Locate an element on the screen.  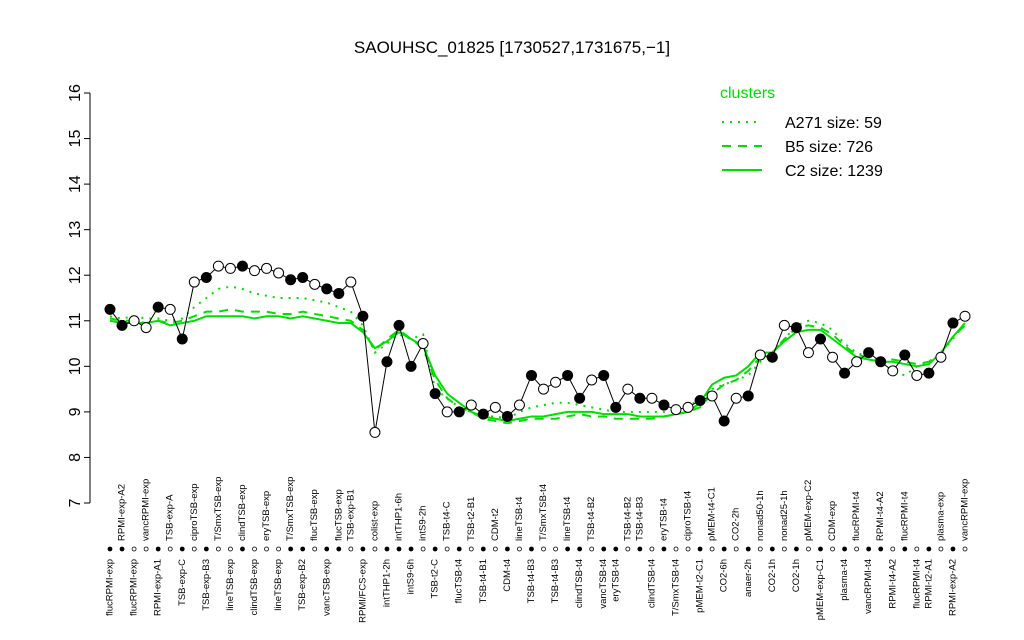
x-tick-label: CO2-1h is located at coordinates (796, 575).